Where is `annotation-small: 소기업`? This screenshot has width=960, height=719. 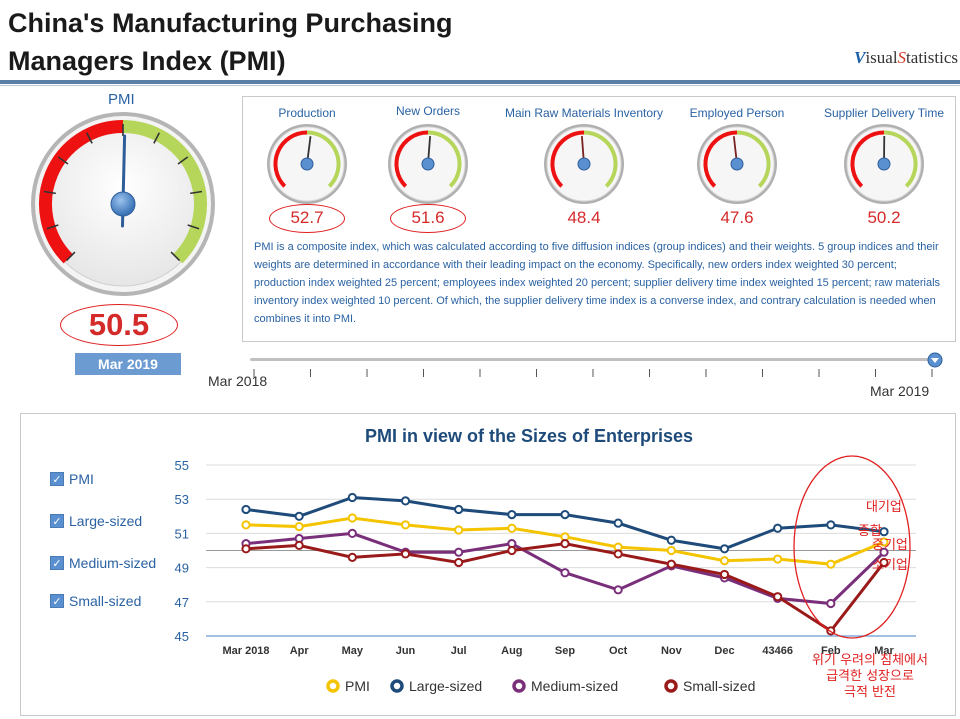 annotation-small: 소기업 is located at coordinates (890, 565).